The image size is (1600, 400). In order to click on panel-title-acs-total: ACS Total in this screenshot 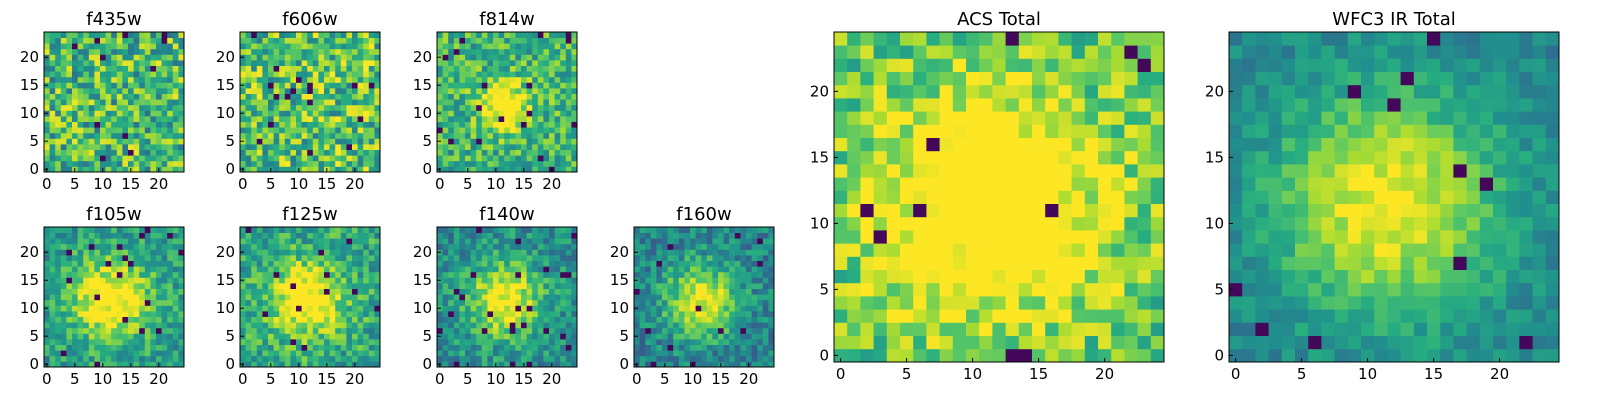, I will do `click(999, 19)`.